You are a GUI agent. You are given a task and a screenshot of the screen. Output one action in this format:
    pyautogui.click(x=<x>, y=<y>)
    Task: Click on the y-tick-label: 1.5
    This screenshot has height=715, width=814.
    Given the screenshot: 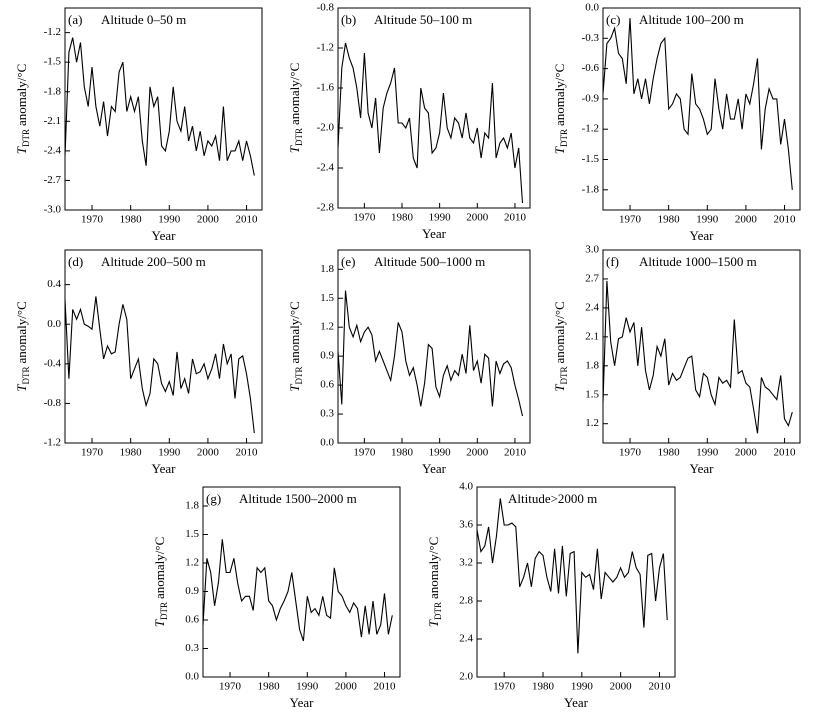 What is the action you would take?
    pyautogui.click(x=592, y=394)
    